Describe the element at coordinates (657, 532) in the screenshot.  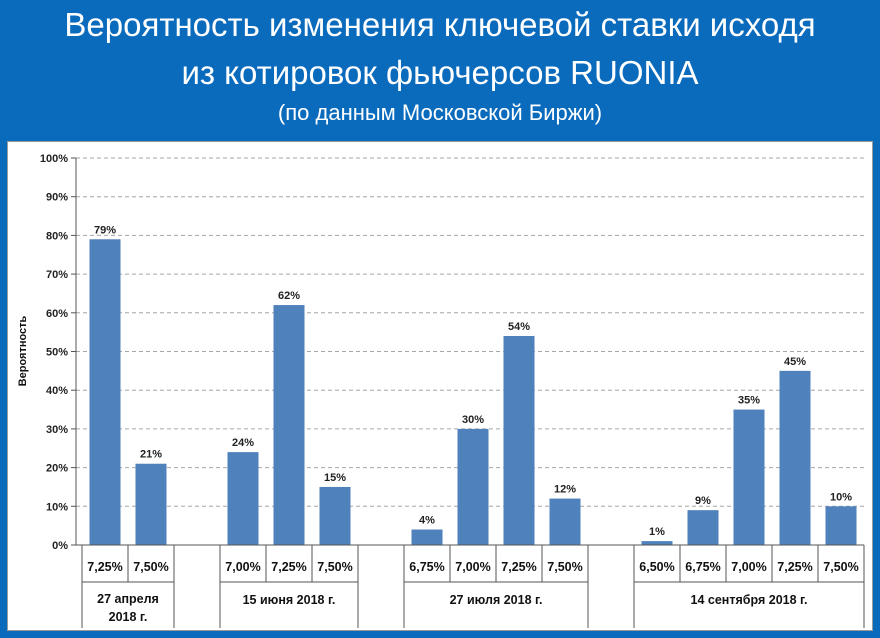
I see `data-label: 1%` at that location.